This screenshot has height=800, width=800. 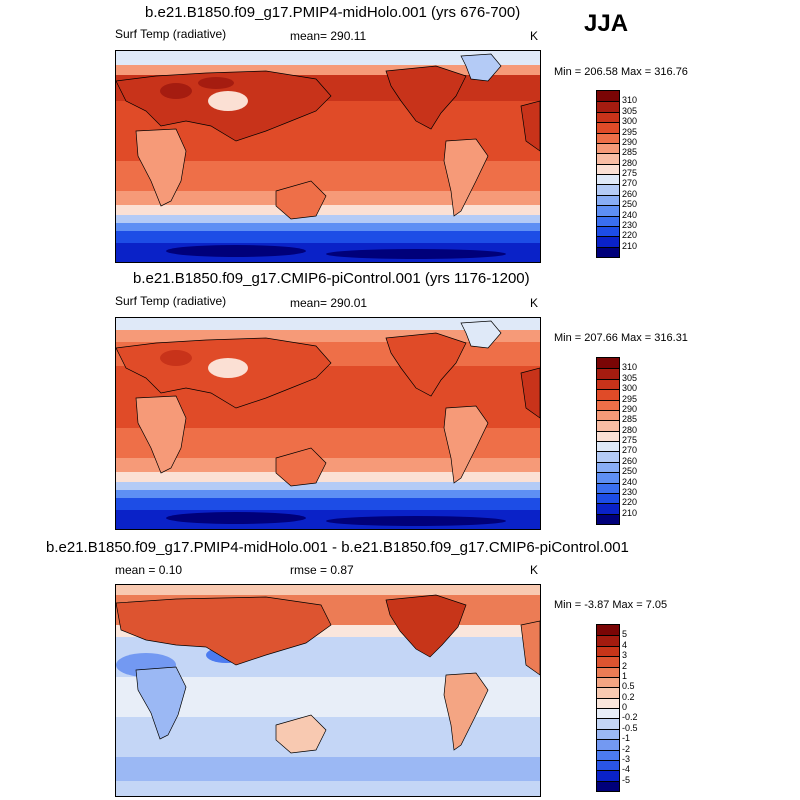 I want to click on panel-3-map, so click(x=328, y=690).